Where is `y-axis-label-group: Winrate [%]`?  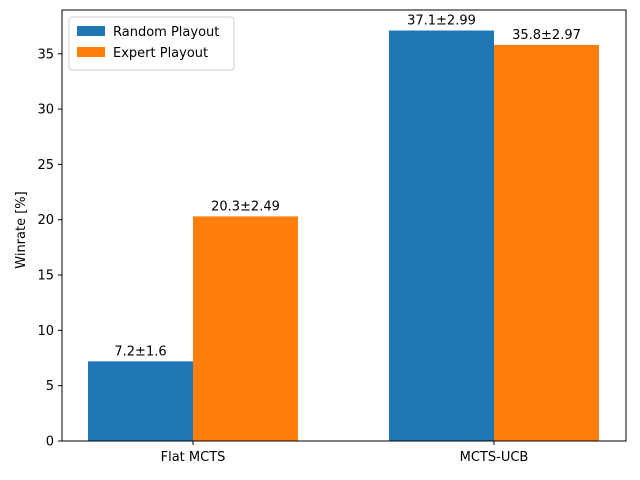
y-axis-label-group: Winrate [%] is located at coordinates (21, 229).